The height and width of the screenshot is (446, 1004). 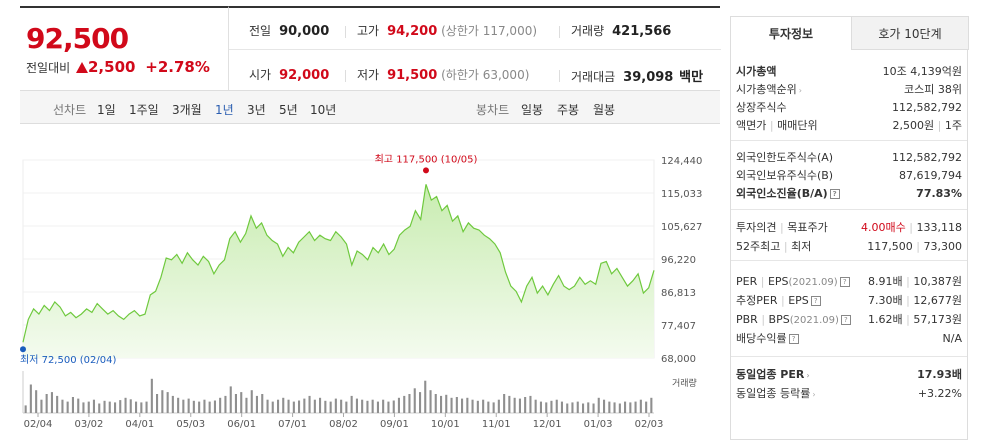 I want to click on y-tick-label: 77,407, so click(x=678, y=326).